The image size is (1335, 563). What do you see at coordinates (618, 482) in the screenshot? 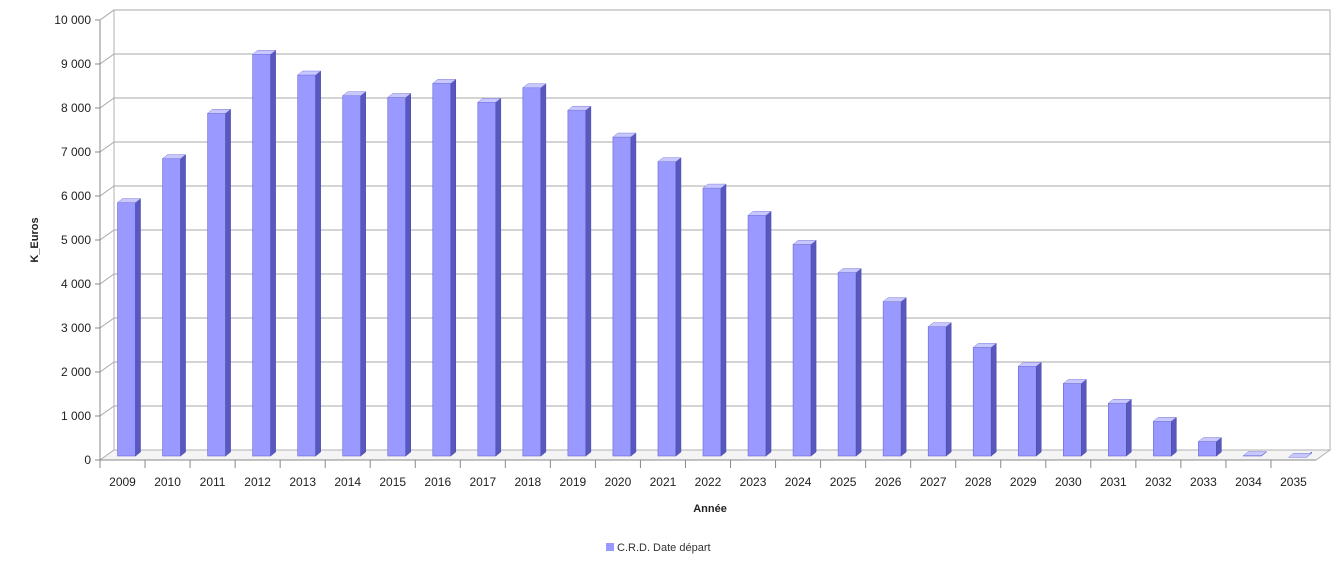
I see `x-tick-label: 2020` at bounding box center [618, 482].